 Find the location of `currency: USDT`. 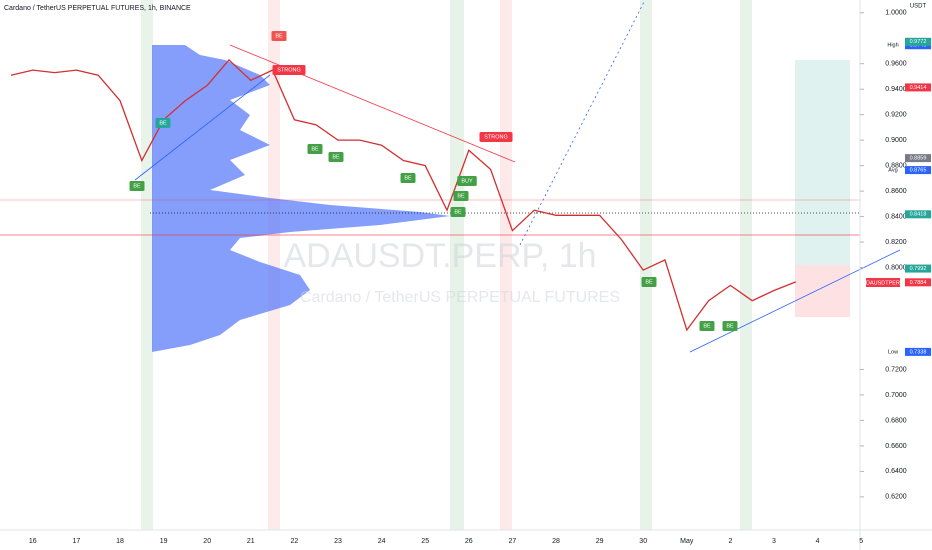

currency: USDT is located at coordinates (918, 7).